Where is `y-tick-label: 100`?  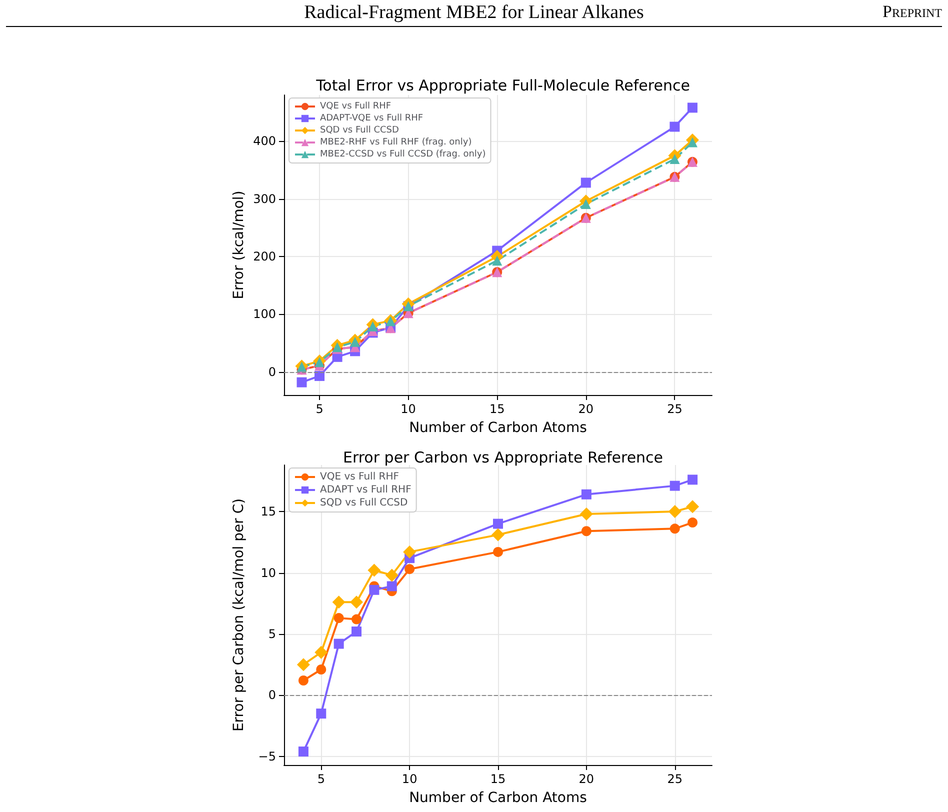
y-tick-label: 100 is located at coordinates (264, 314).